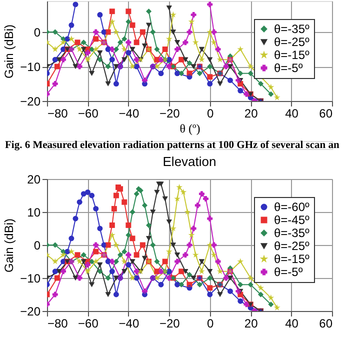 This screenshot has height=349, width=354. What do you see at coordinates (34, 213) in the screenshot?
I see `y-tick-label: 10` at bounding box center [34, 213].